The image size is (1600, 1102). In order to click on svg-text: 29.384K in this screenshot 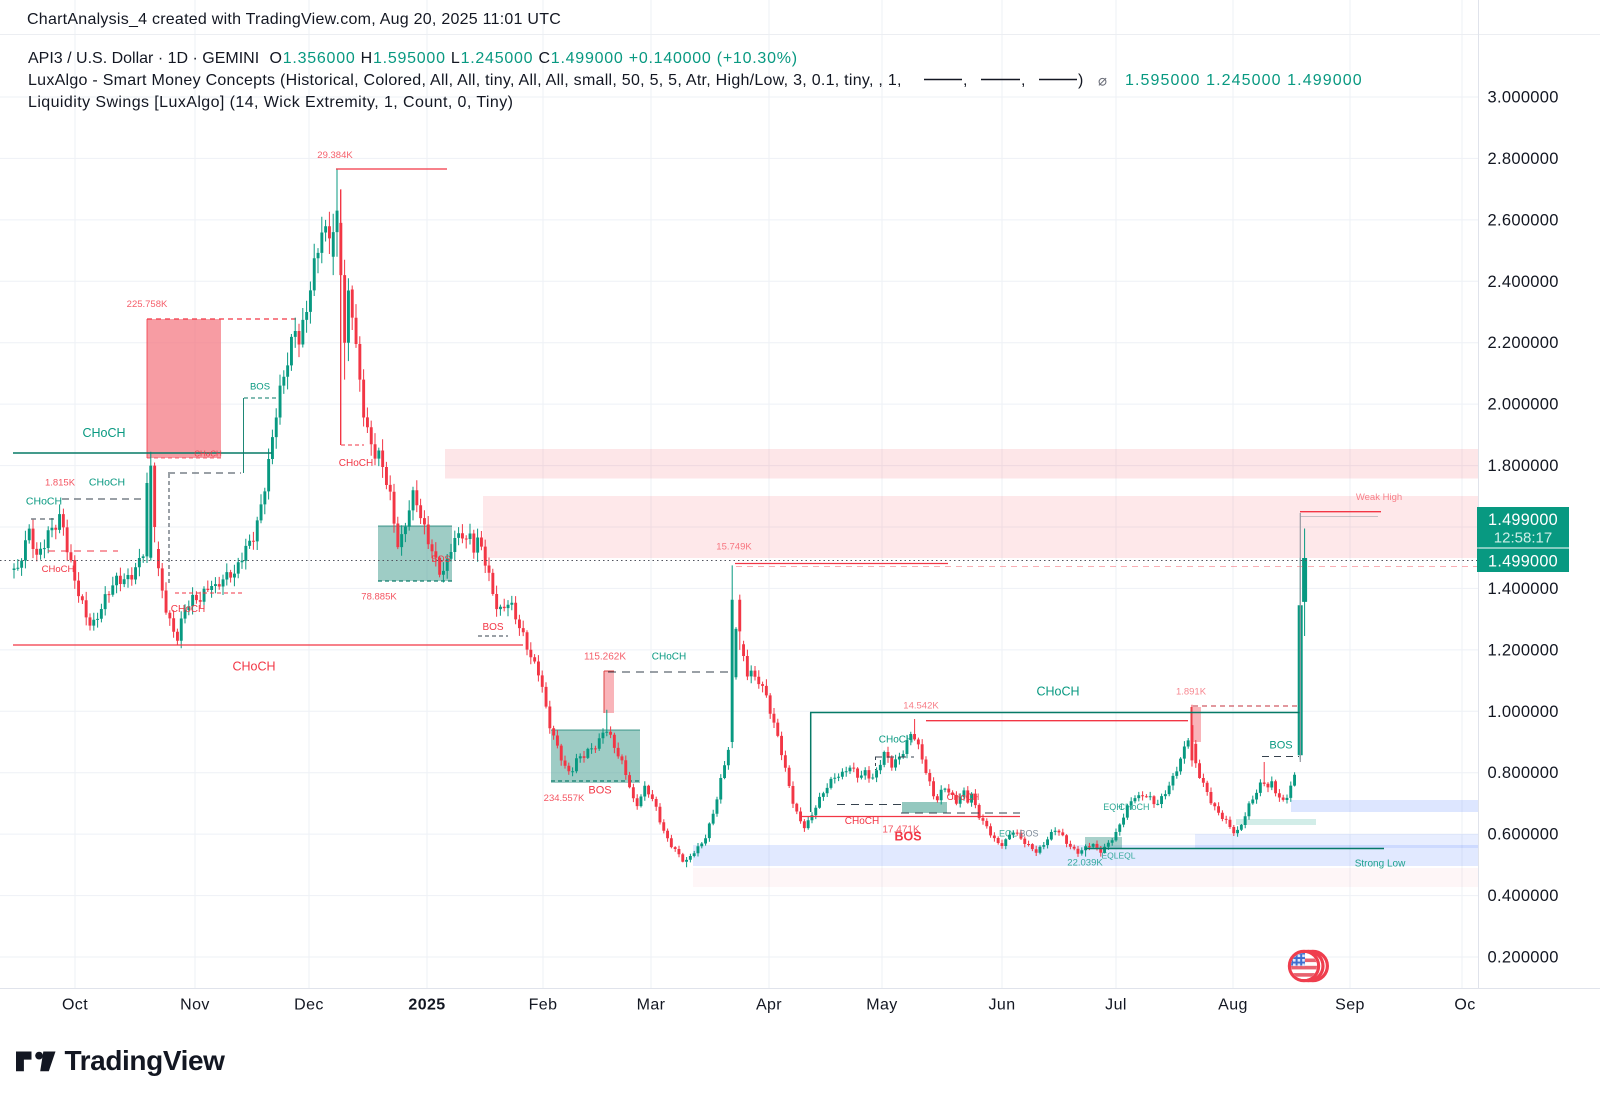, I will do `click(335, 155)`.